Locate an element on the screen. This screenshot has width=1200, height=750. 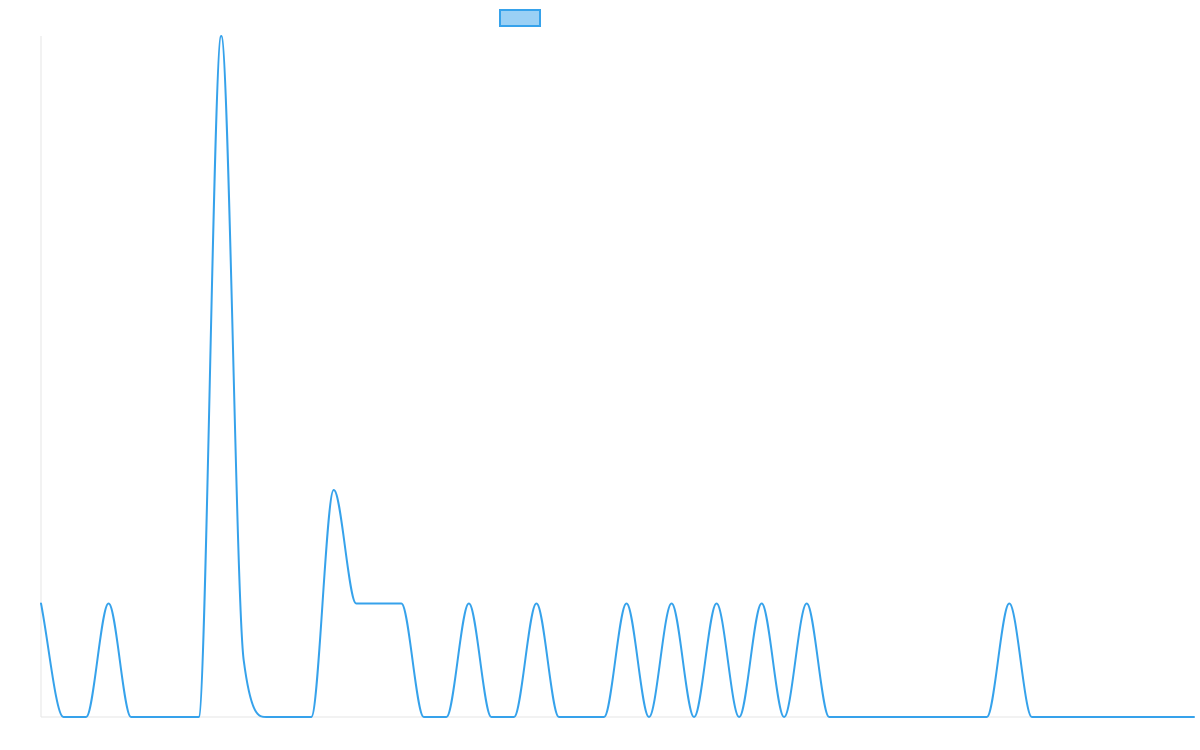
legend is located at coordinates (520, 18).